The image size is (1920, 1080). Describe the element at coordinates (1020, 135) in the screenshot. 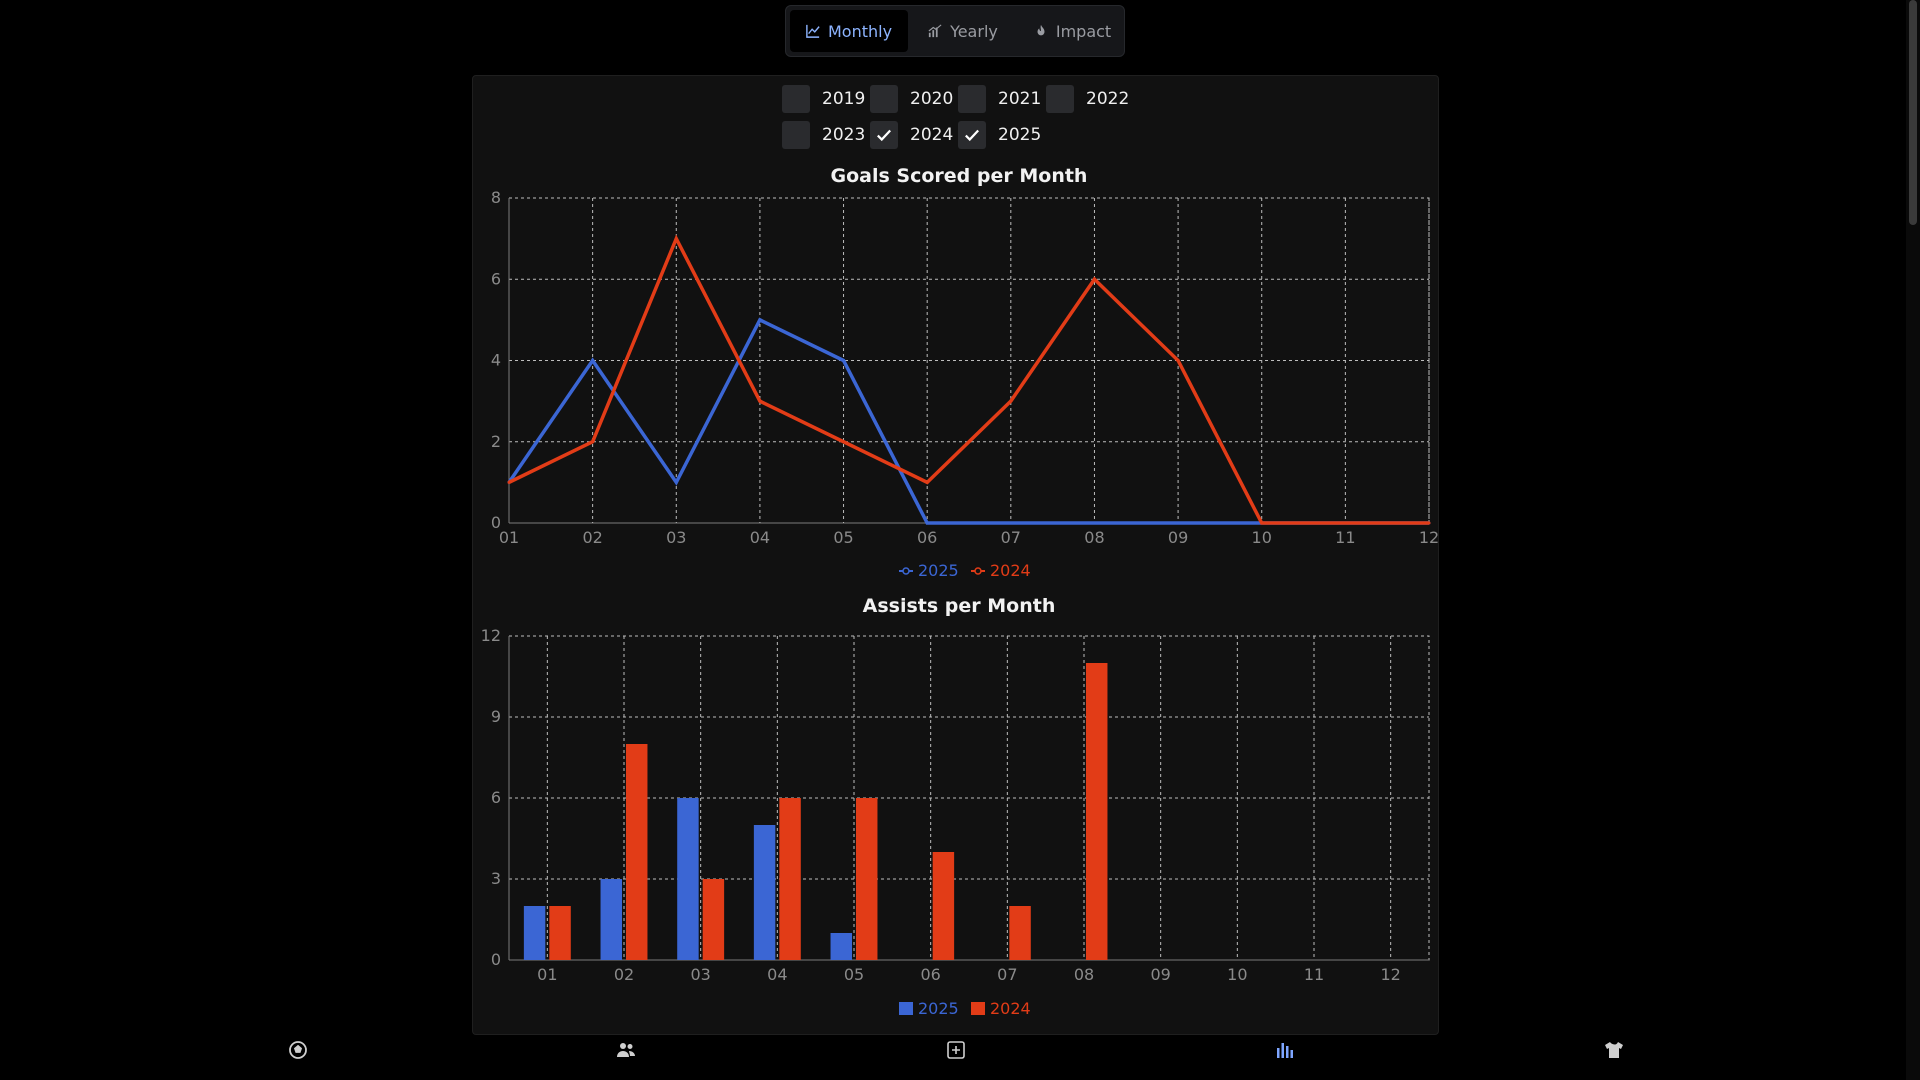

I see `year-label: 2025` at that location.